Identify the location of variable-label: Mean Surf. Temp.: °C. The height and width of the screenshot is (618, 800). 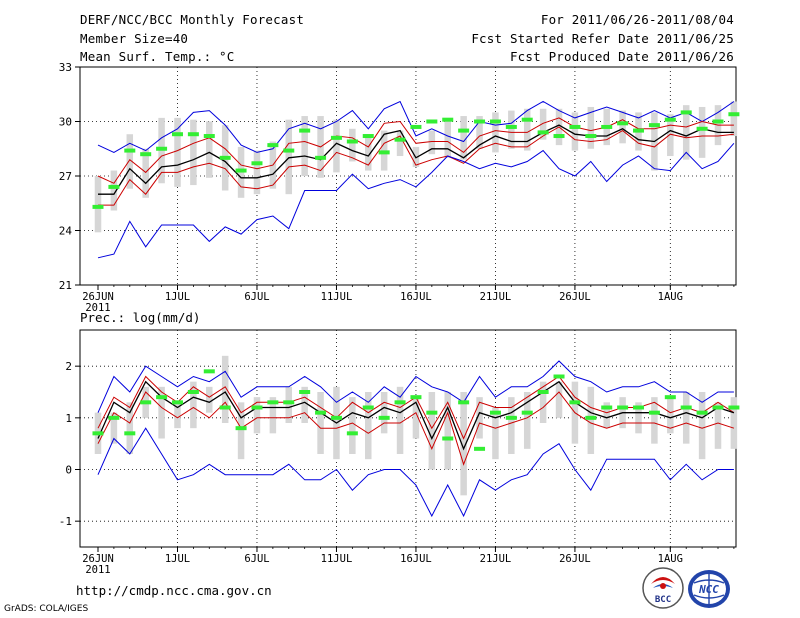
(157, 56).